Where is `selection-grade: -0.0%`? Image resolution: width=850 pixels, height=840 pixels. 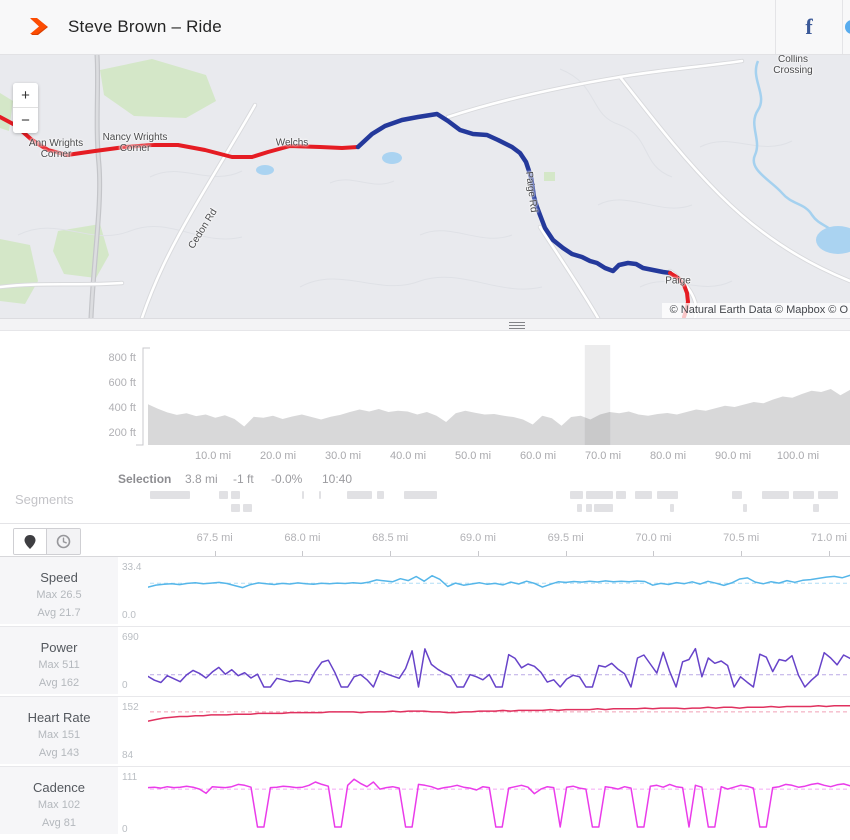
selection-grade: -0.0% is located at coordinates (287, 479).